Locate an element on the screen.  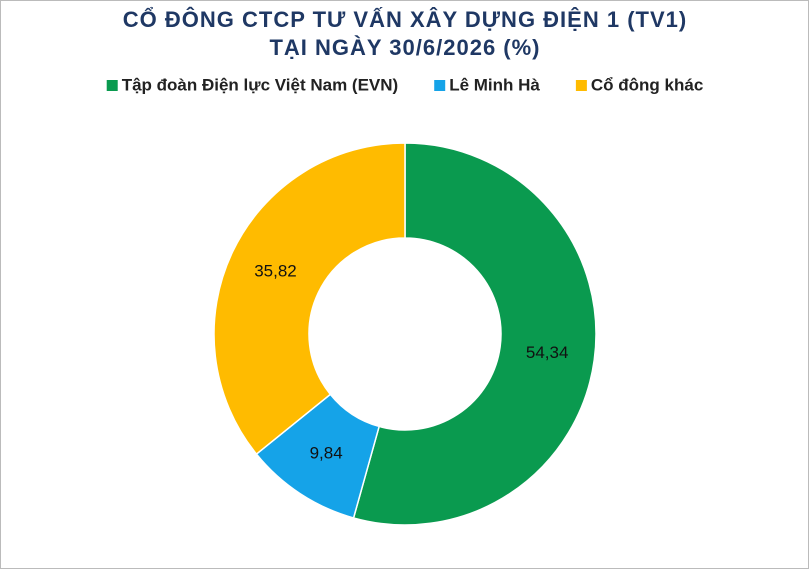
data-label: 54,34 is located at coordinates (547, 352).